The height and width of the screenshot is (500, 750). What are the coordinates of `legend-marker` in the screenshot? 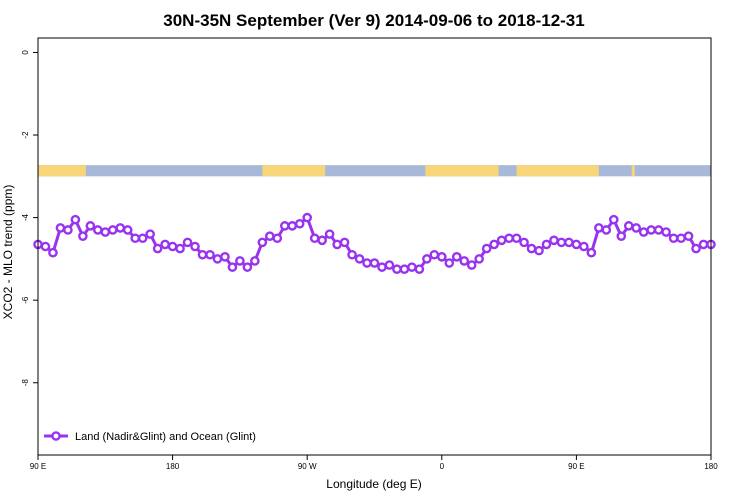 It's located at (56, 436).